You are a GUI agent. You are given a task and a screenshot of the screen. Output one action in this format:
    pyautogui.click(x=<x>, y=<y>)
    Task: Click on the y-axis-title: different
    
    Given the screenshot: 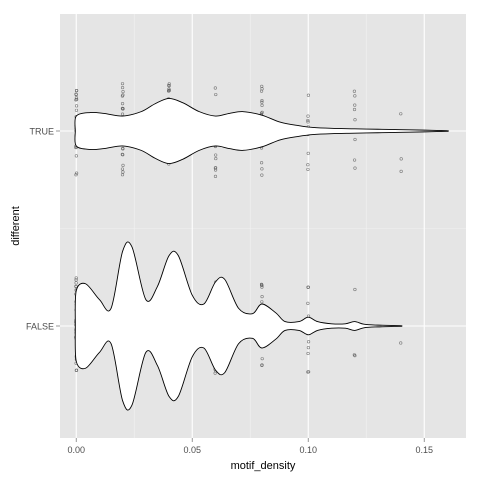 What is the action you would take?
    pyautogui.click(x=16, y=226)
    